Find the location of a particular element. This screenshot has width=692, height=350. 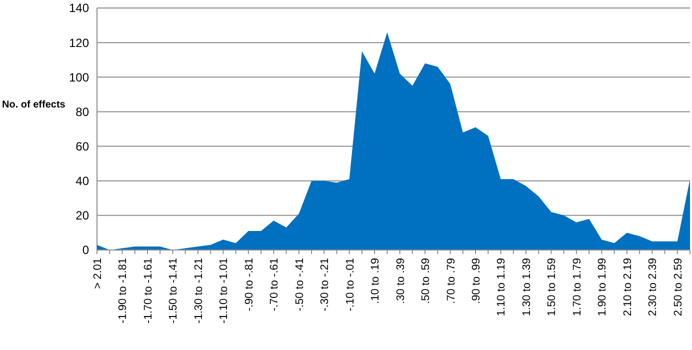

x-tick-label: -1.10 to -1.01 is located at coordinates (224, 291).